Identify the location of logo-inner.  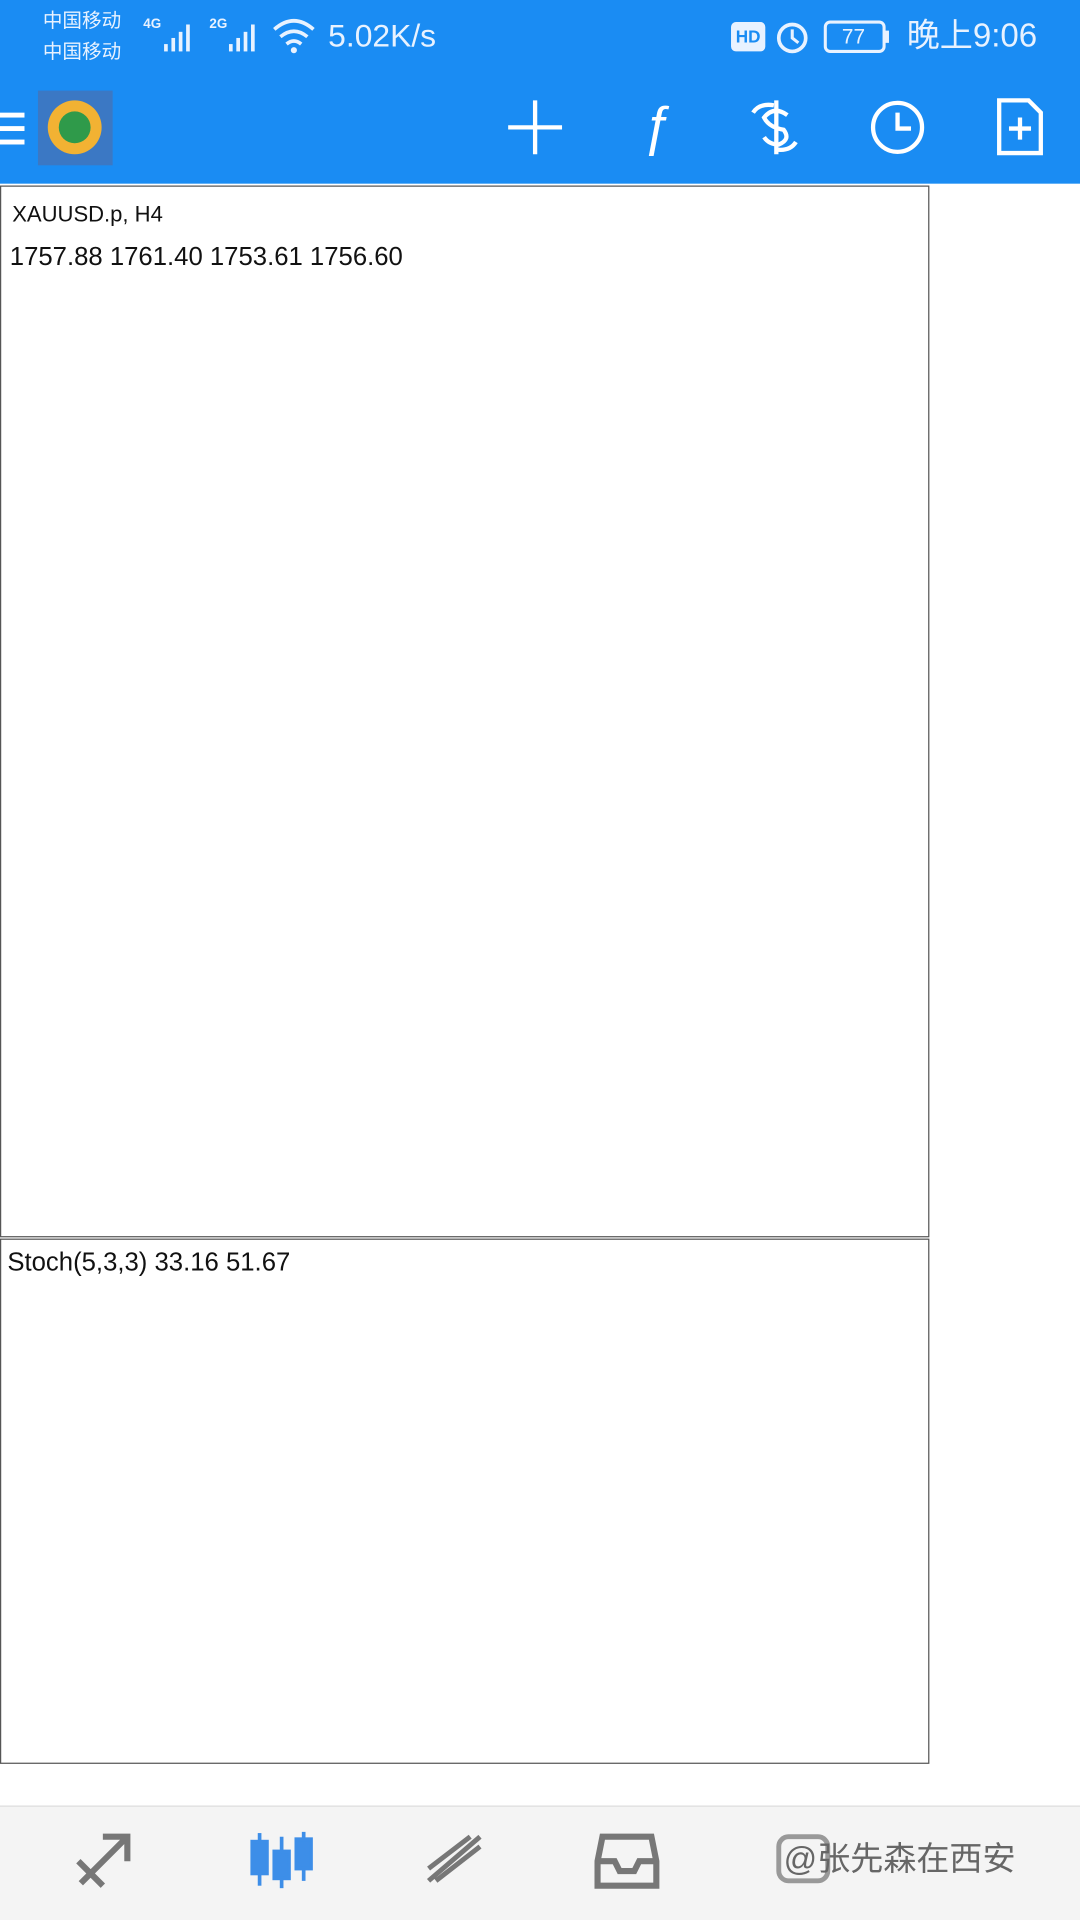
(74, 127).